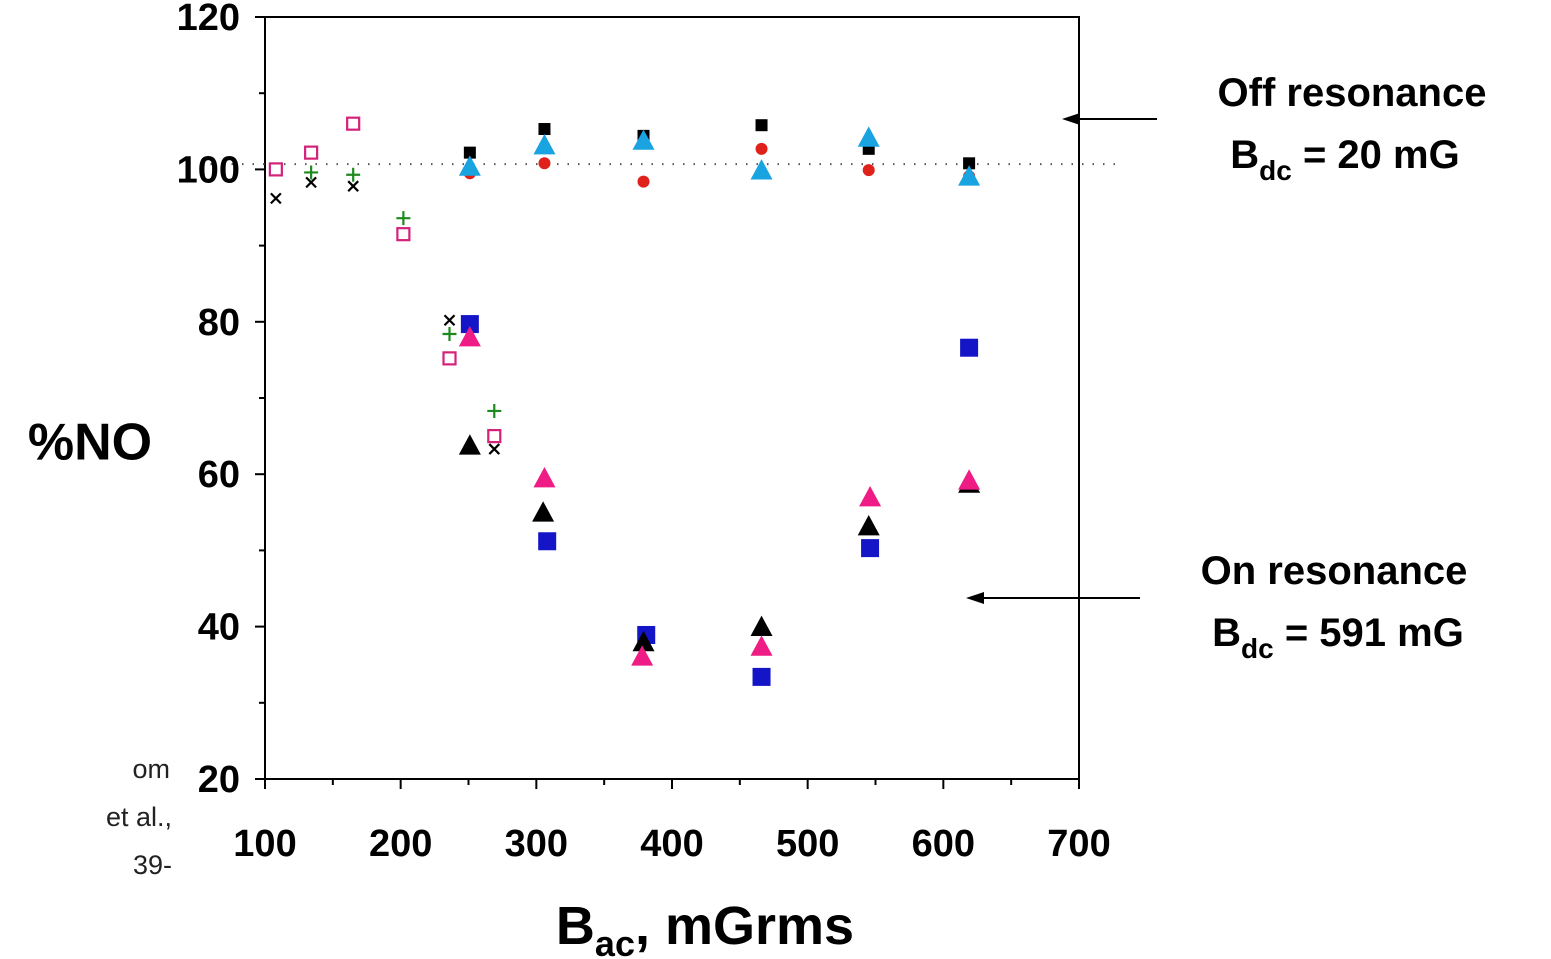 Image resolution: width=1551 pixels, height=959 pixels. I want to click on on-resonance-label: On resonance, so click(1334, 571).